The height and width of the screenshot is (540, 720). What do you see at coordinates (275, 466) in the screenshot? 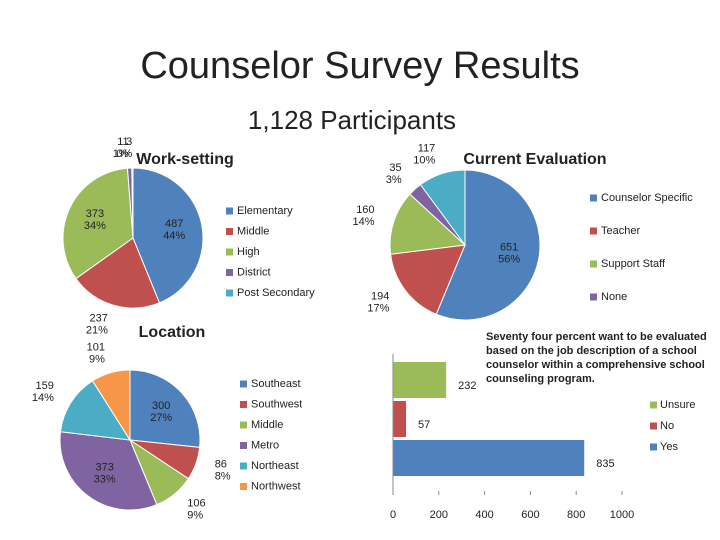
I see `legend-label: Northeast` at bounding box center [275, 466].